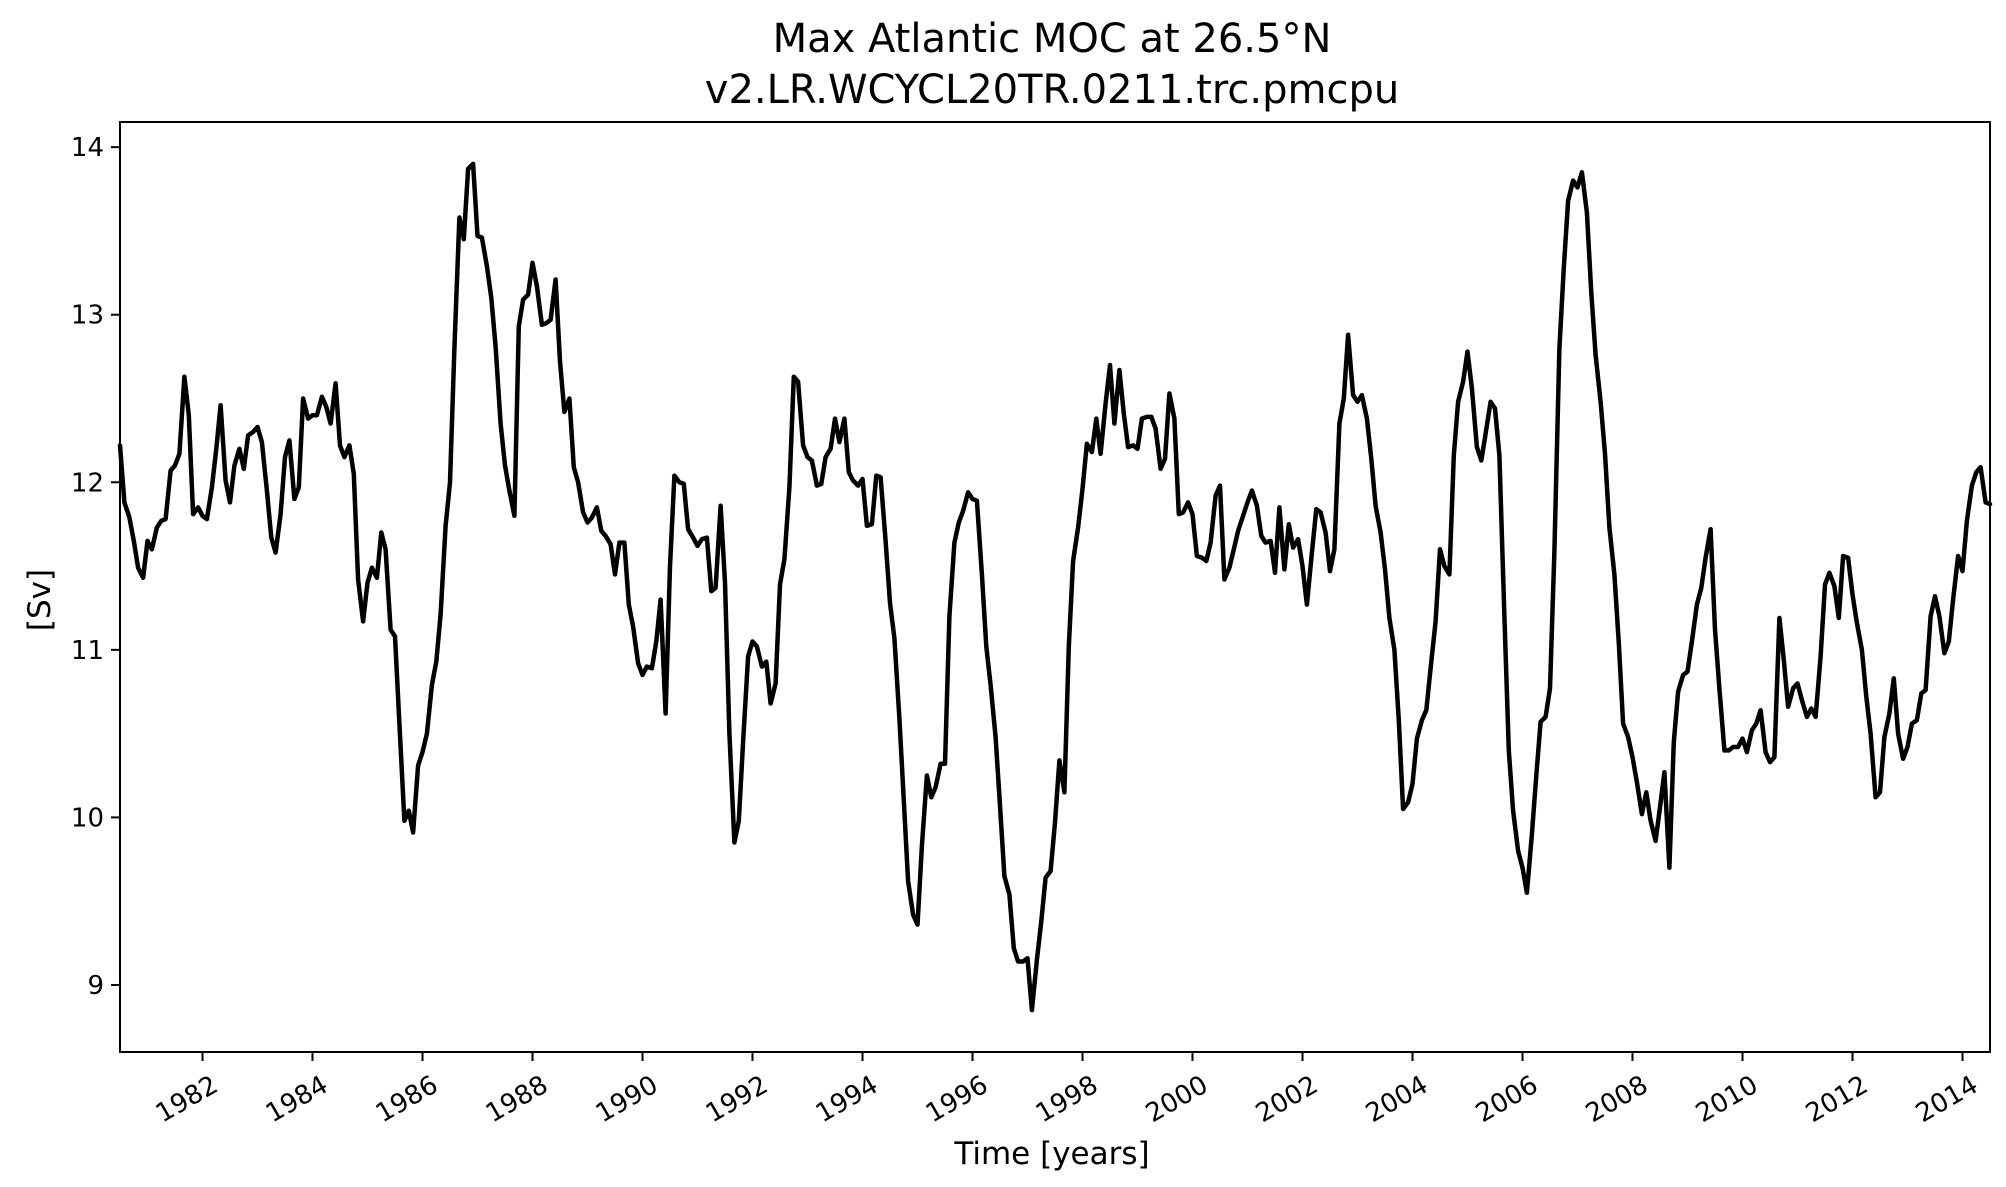  What do you see at coordinates (187, 1099) in the screenshot?
I see `x-tick-label: 1982` at bounding box center [187, 1099].